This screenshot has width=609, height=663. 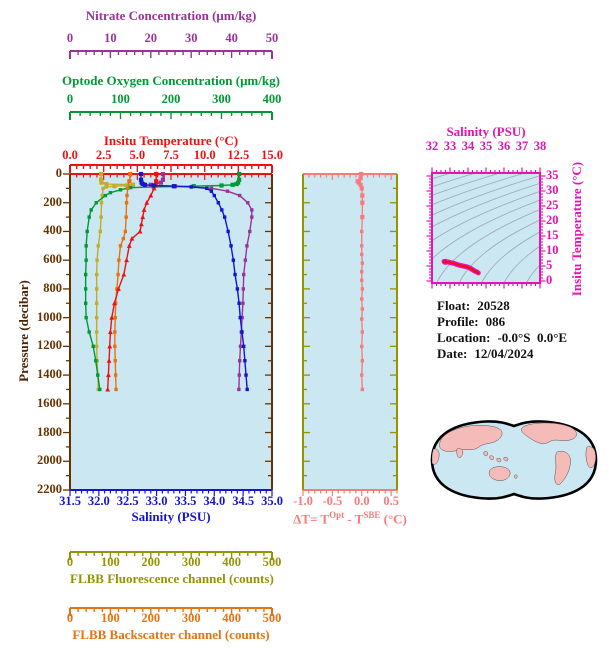 What do you see at coordinates (350, 333) in the screenshot?
I see `delta-t-plot` at bounding box center [350, 333].